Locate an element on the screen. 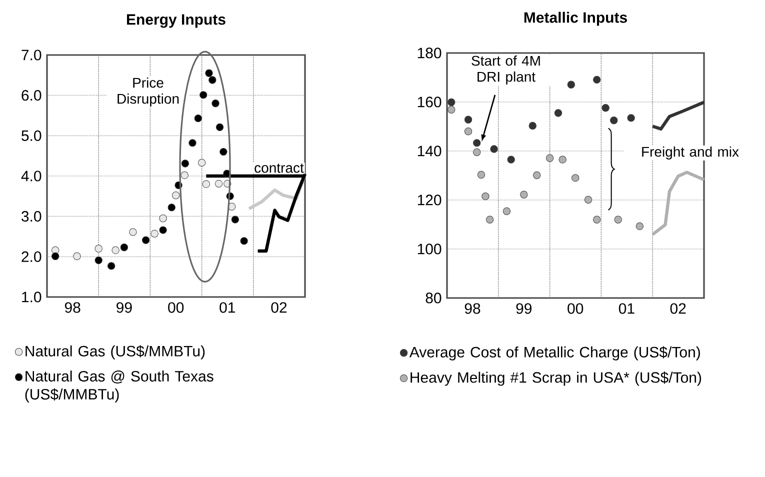  legend-label: Average Cost of Metallic Charge (US$/Ton) is located at coordinates (554, 353).